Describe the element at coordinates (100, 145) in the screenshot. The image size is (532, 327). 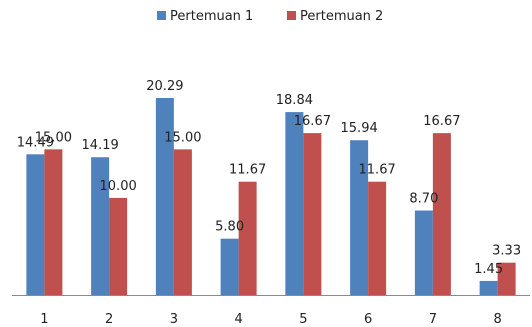
I see `data-label-1-2: 14.19` at that location.